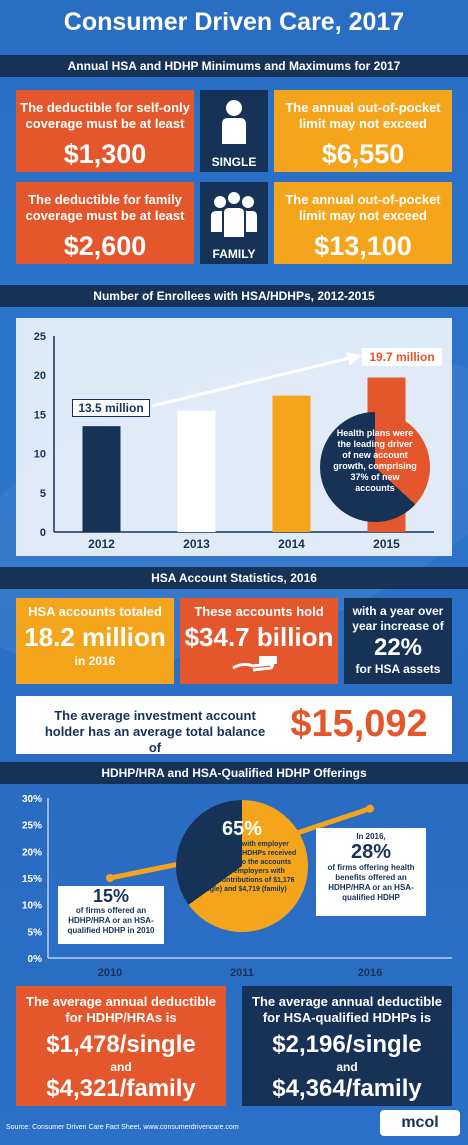 The height and width of the screenshot is (1145, 468). What do you see at coordinates (234, 122) in the screenshot?
I see `person-icon` at bounding box center [234, 122].